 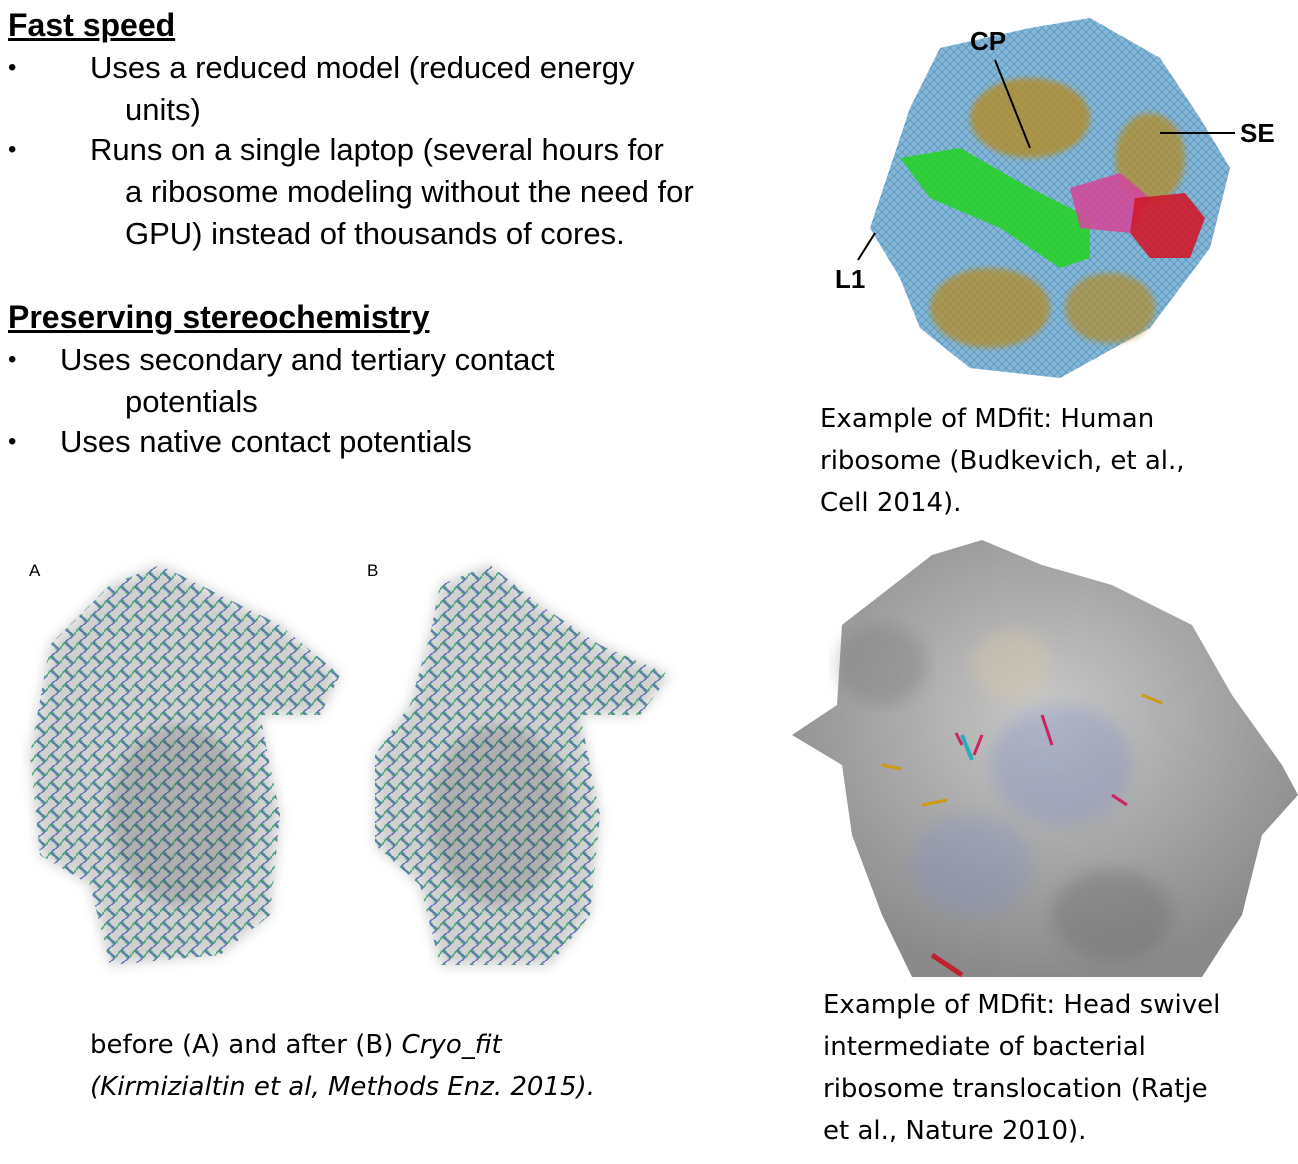 I want to click on fast-speed-heading: Fast speed, so click(x=92, y=25).